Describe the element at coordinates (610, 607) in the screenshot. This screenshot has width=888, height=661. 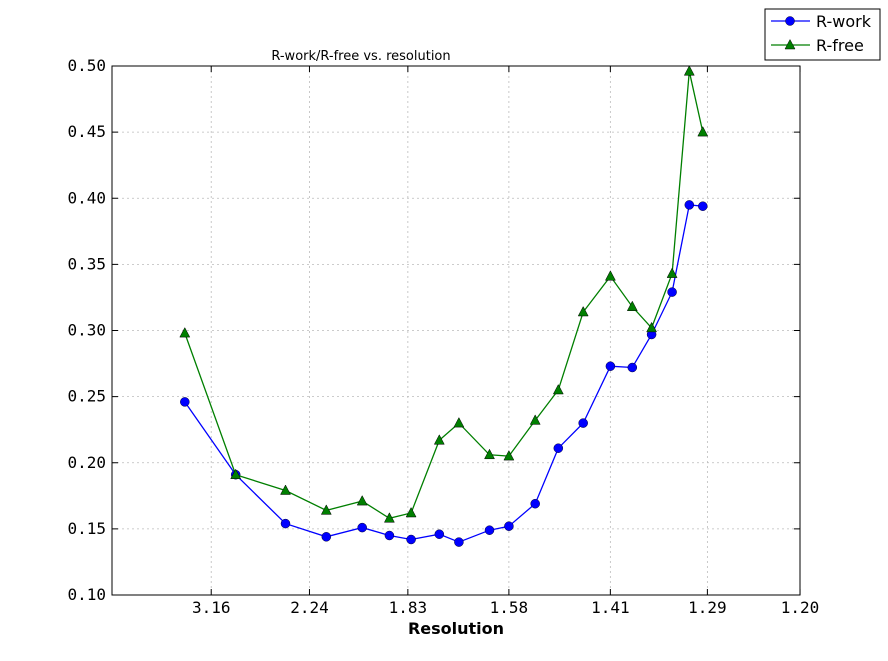
I see `x-tick-label: 1.41` at that location.